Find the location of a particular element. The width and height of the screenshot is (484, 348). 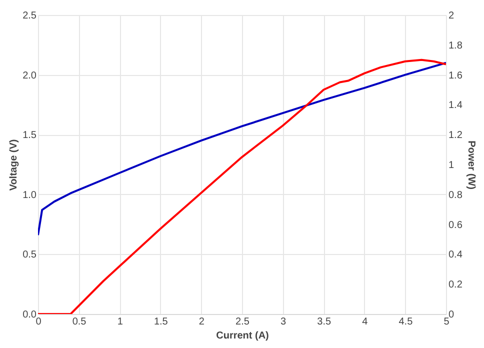

y2-tick-label: 1 is located at coordinates (451, 165).